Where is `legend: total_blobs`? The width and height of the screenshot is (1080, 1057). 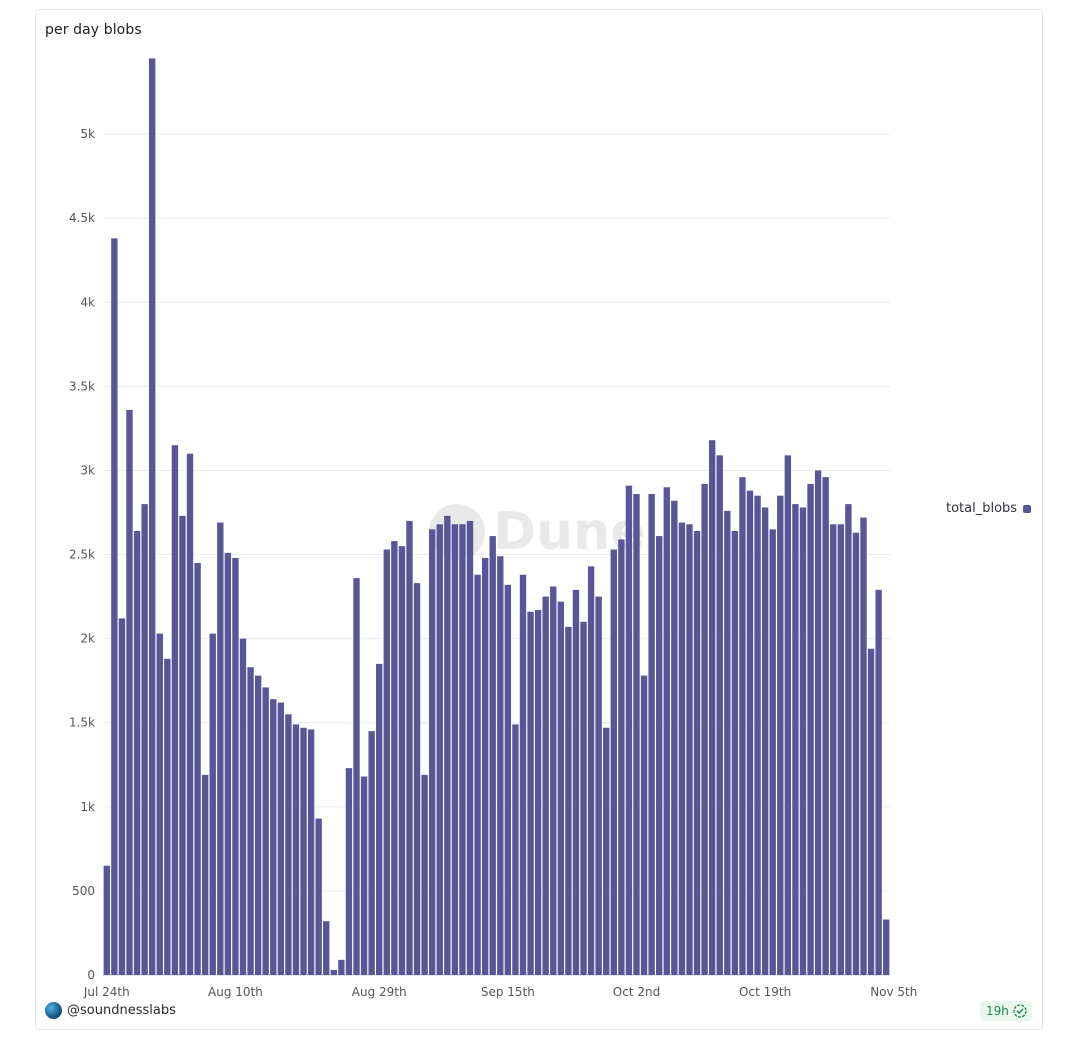 legend: total_blobs is located at coordinates (989, 508).